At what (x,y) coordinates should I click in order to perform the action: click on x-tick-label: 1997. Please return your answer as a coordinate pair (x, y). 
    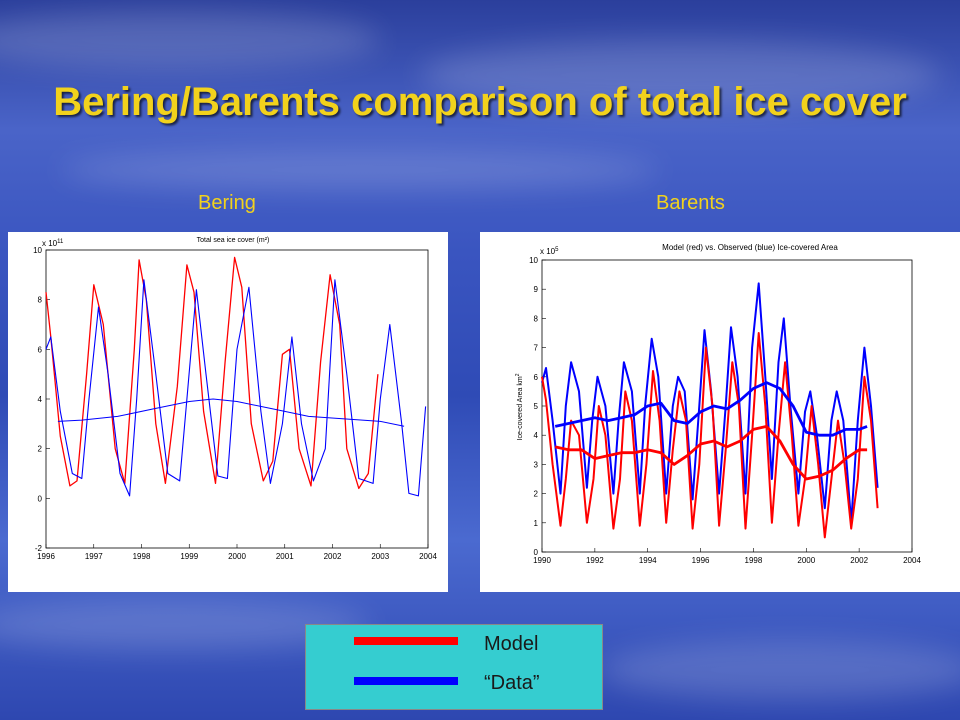
    Looking at the image, I should click on (94, 556).